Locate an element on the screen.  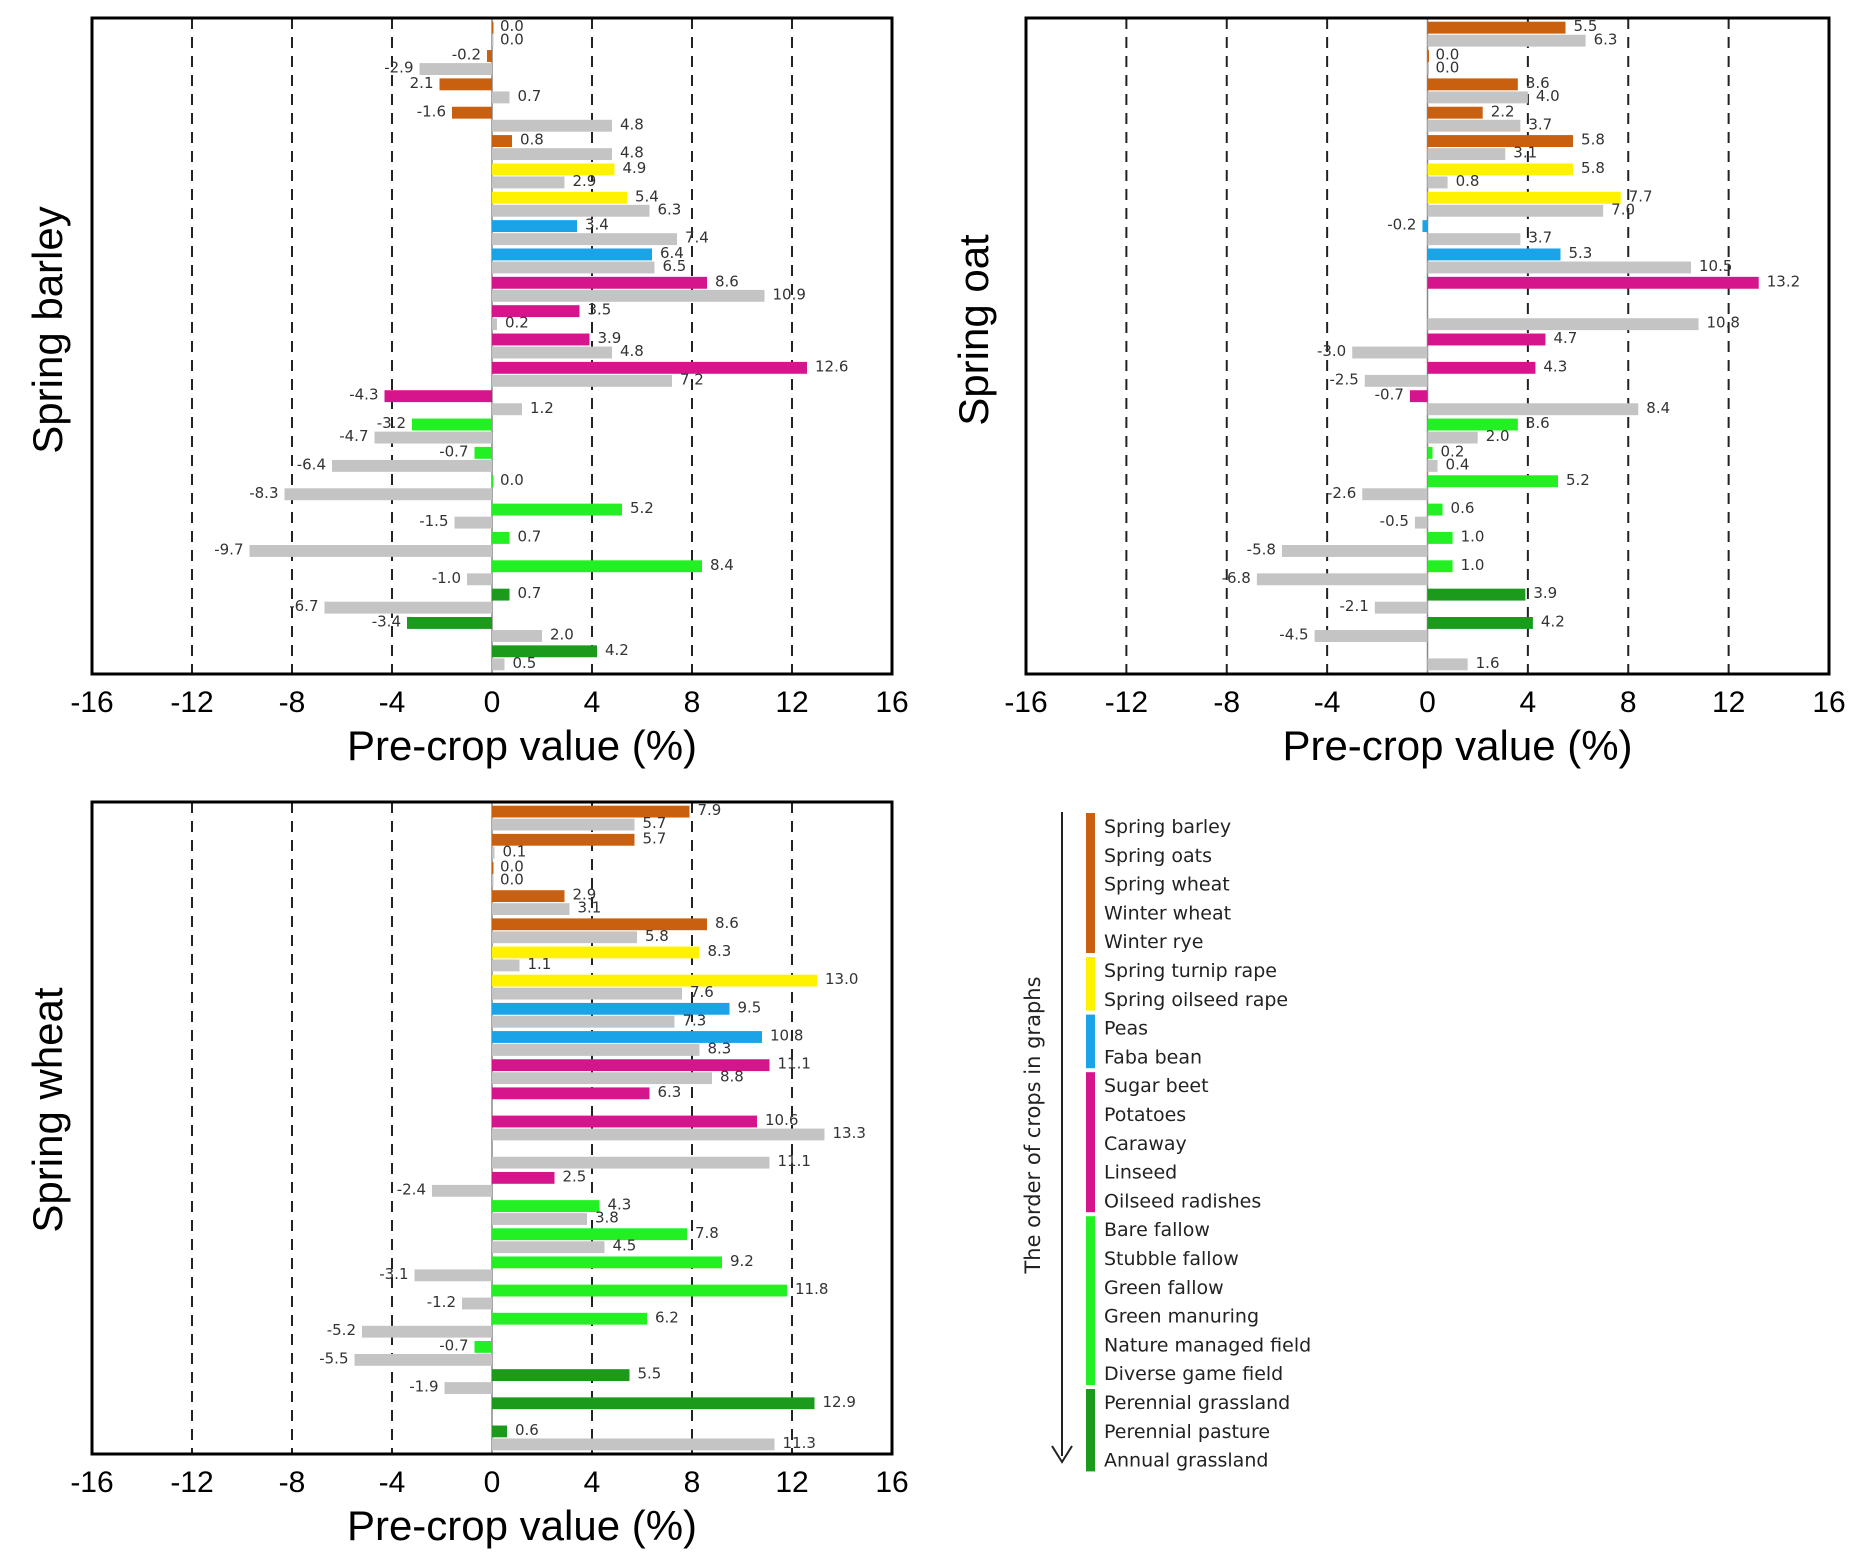
legend-title: The order of crops in graphs is located at coordinates (1033, 1125).